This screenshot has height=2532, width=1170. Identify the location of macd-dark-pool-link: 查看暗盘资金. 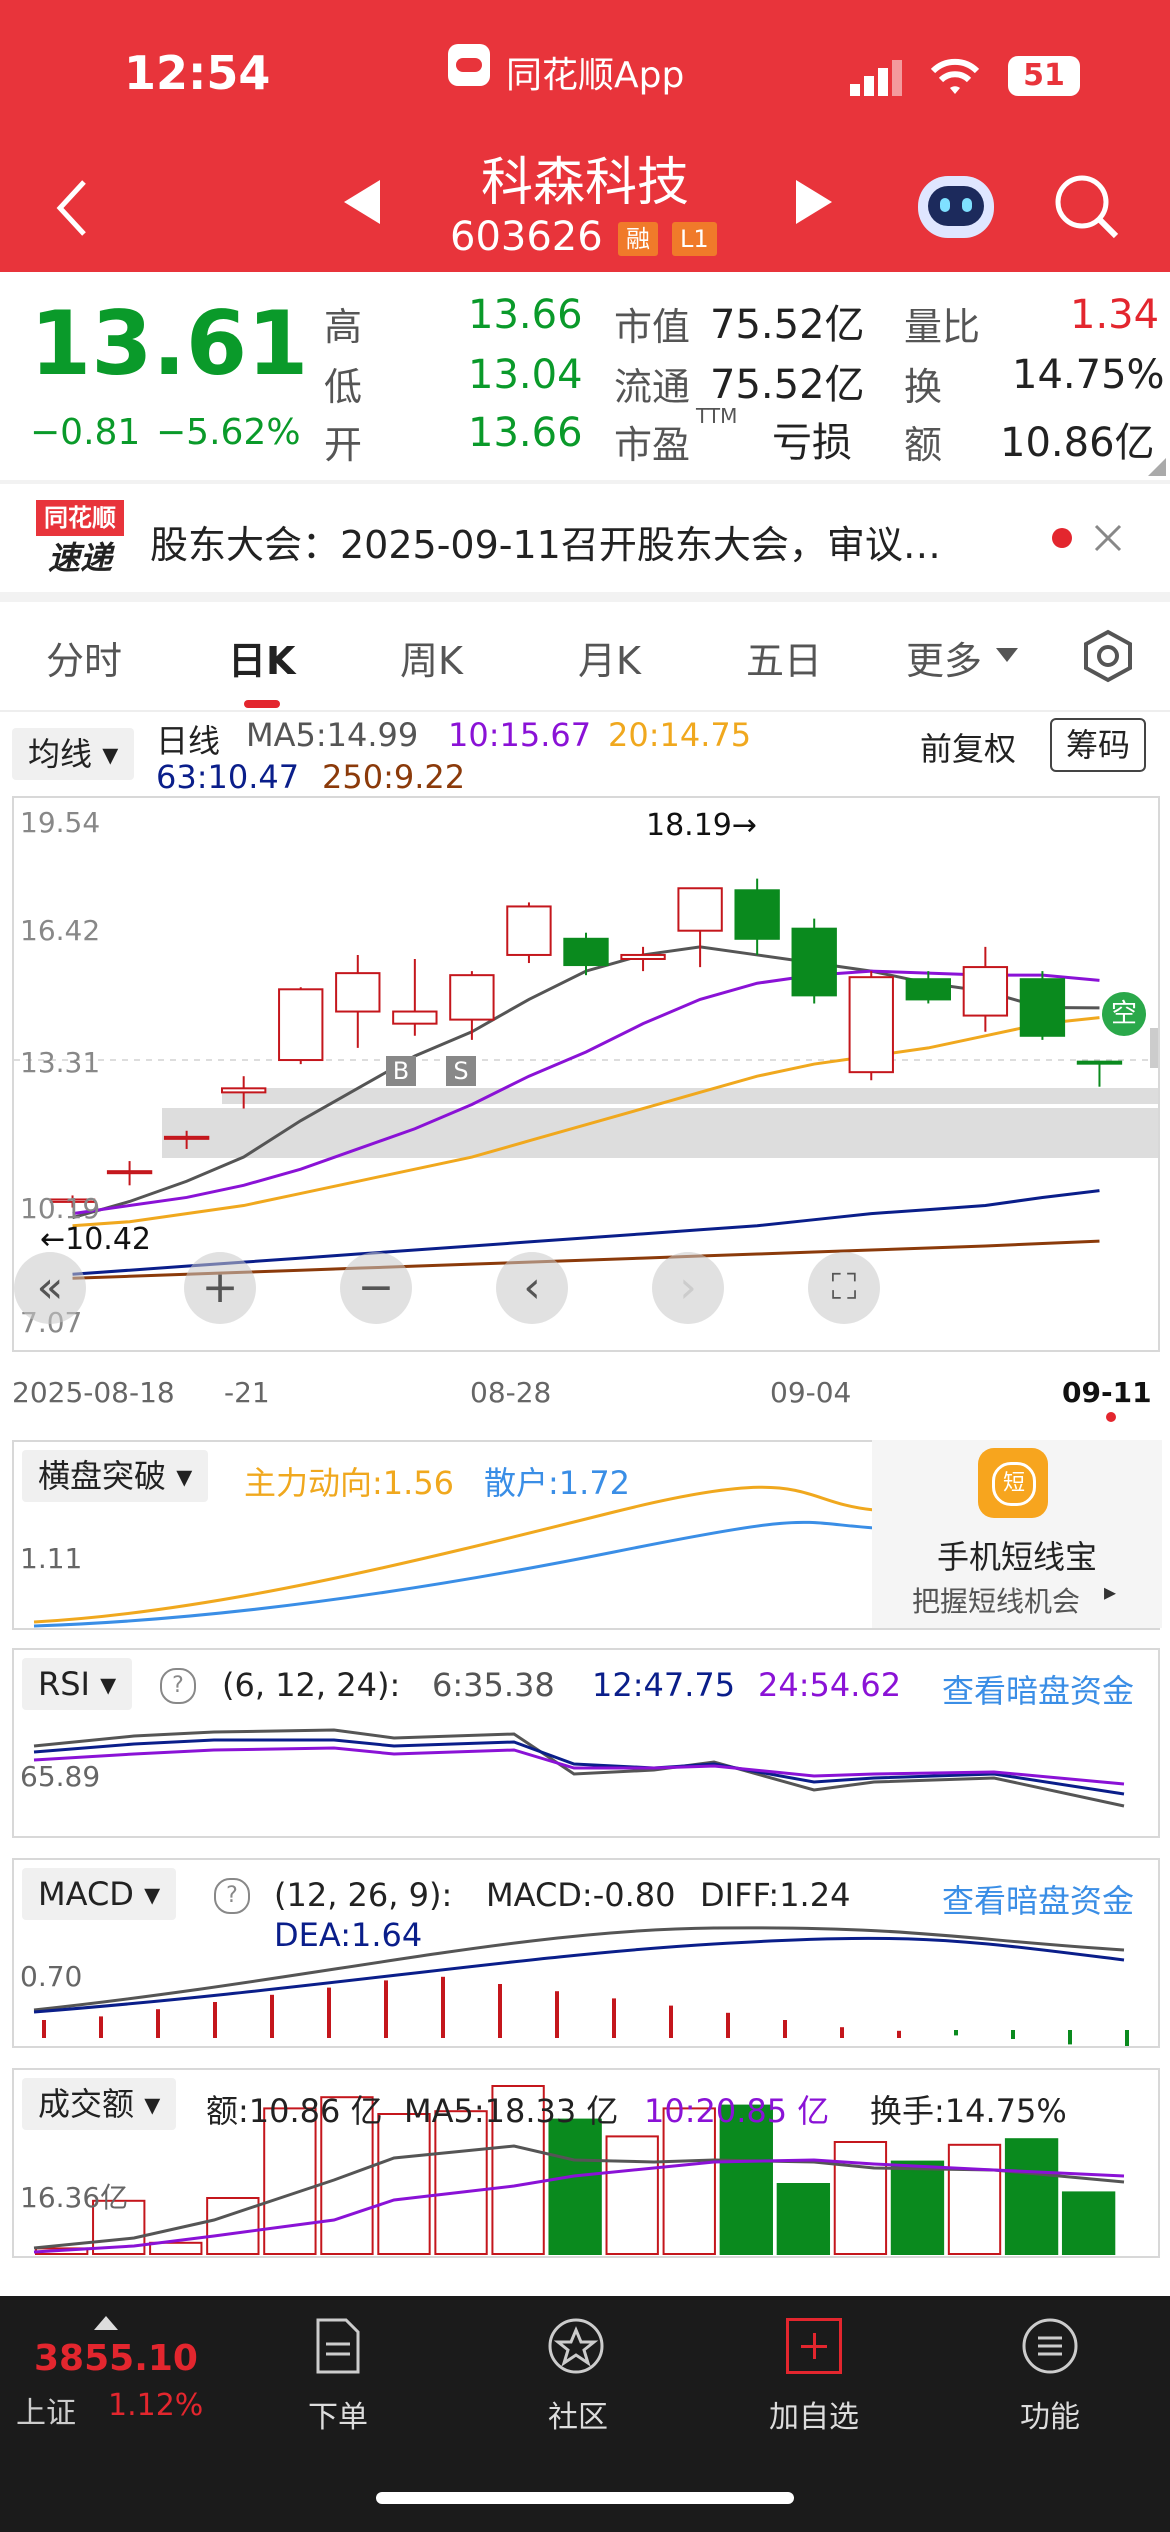
(1038, 1901).